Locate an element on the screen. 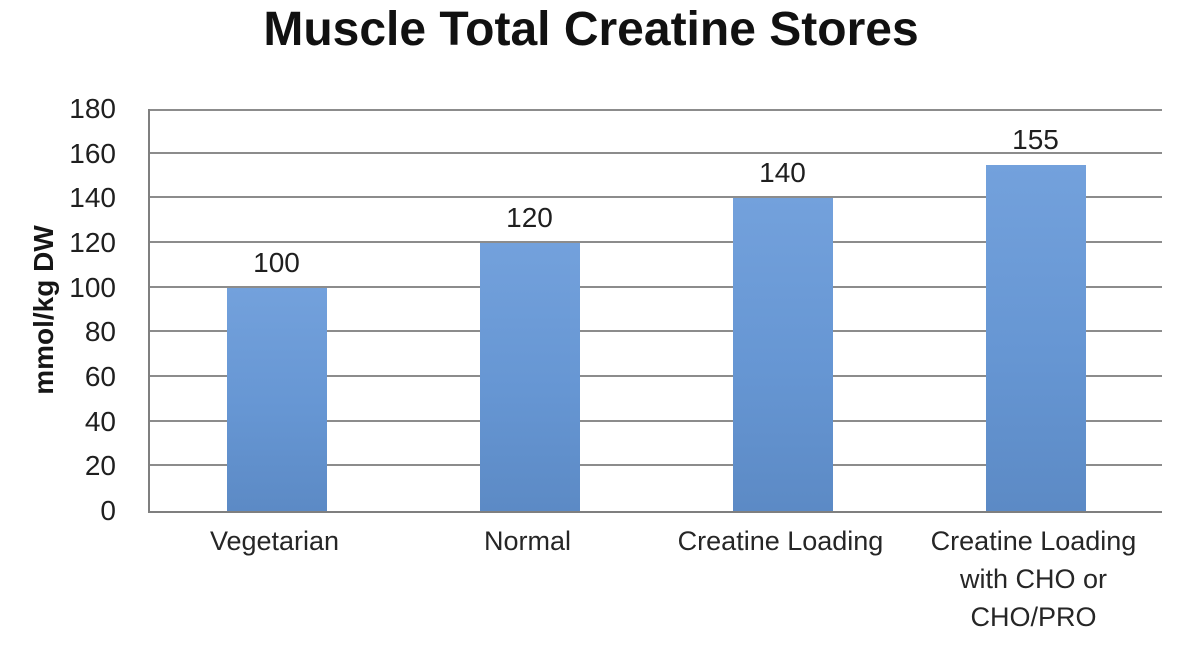 The image size is (1182, 664). x-category-label: Creatine Loading with CHO or CHO/PRO is located at coordinates (1033, 579).